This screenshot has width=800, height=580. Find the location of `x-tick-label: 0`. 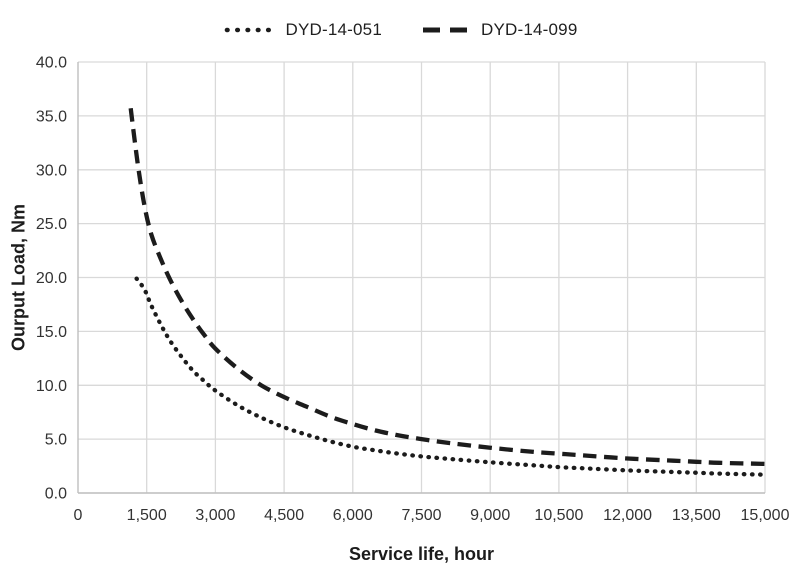

x-tick-label: 0 is located at coordinates (78, 515).